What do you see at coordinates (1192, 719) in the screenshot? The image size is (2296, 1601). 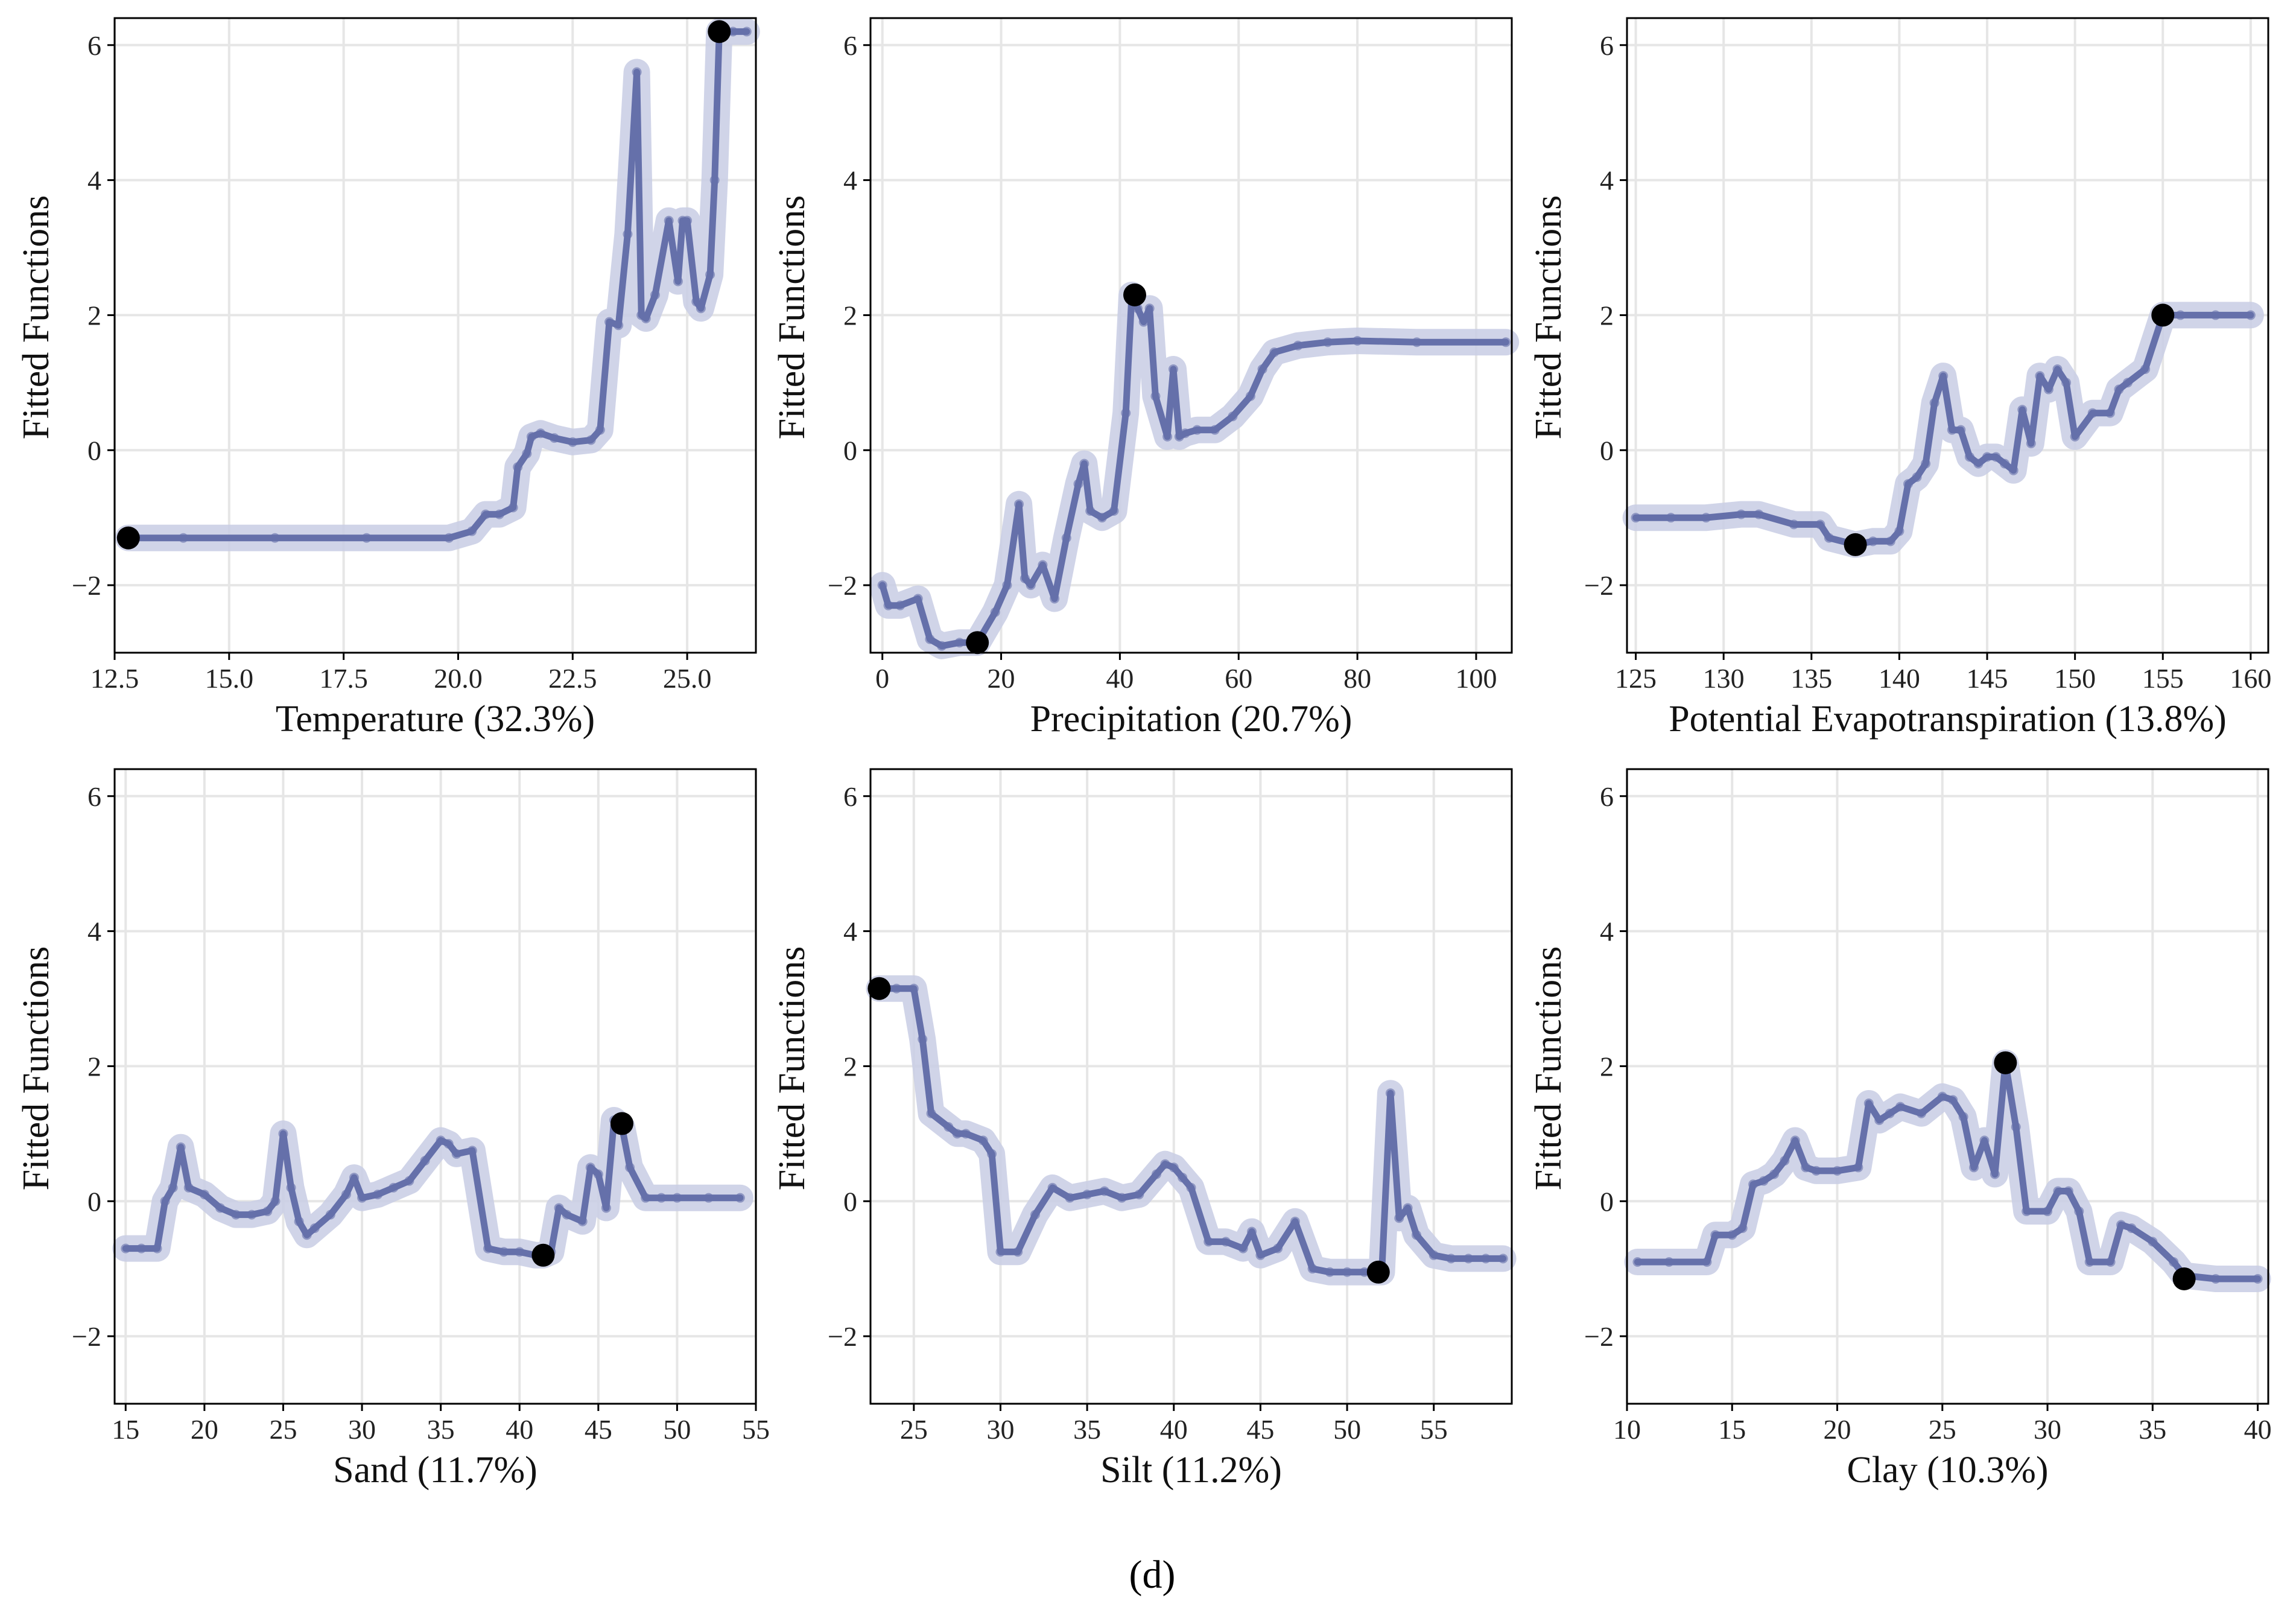 I see `x-axis-label: Precipitation (20.7%)` at bounding box center [1192, 719].